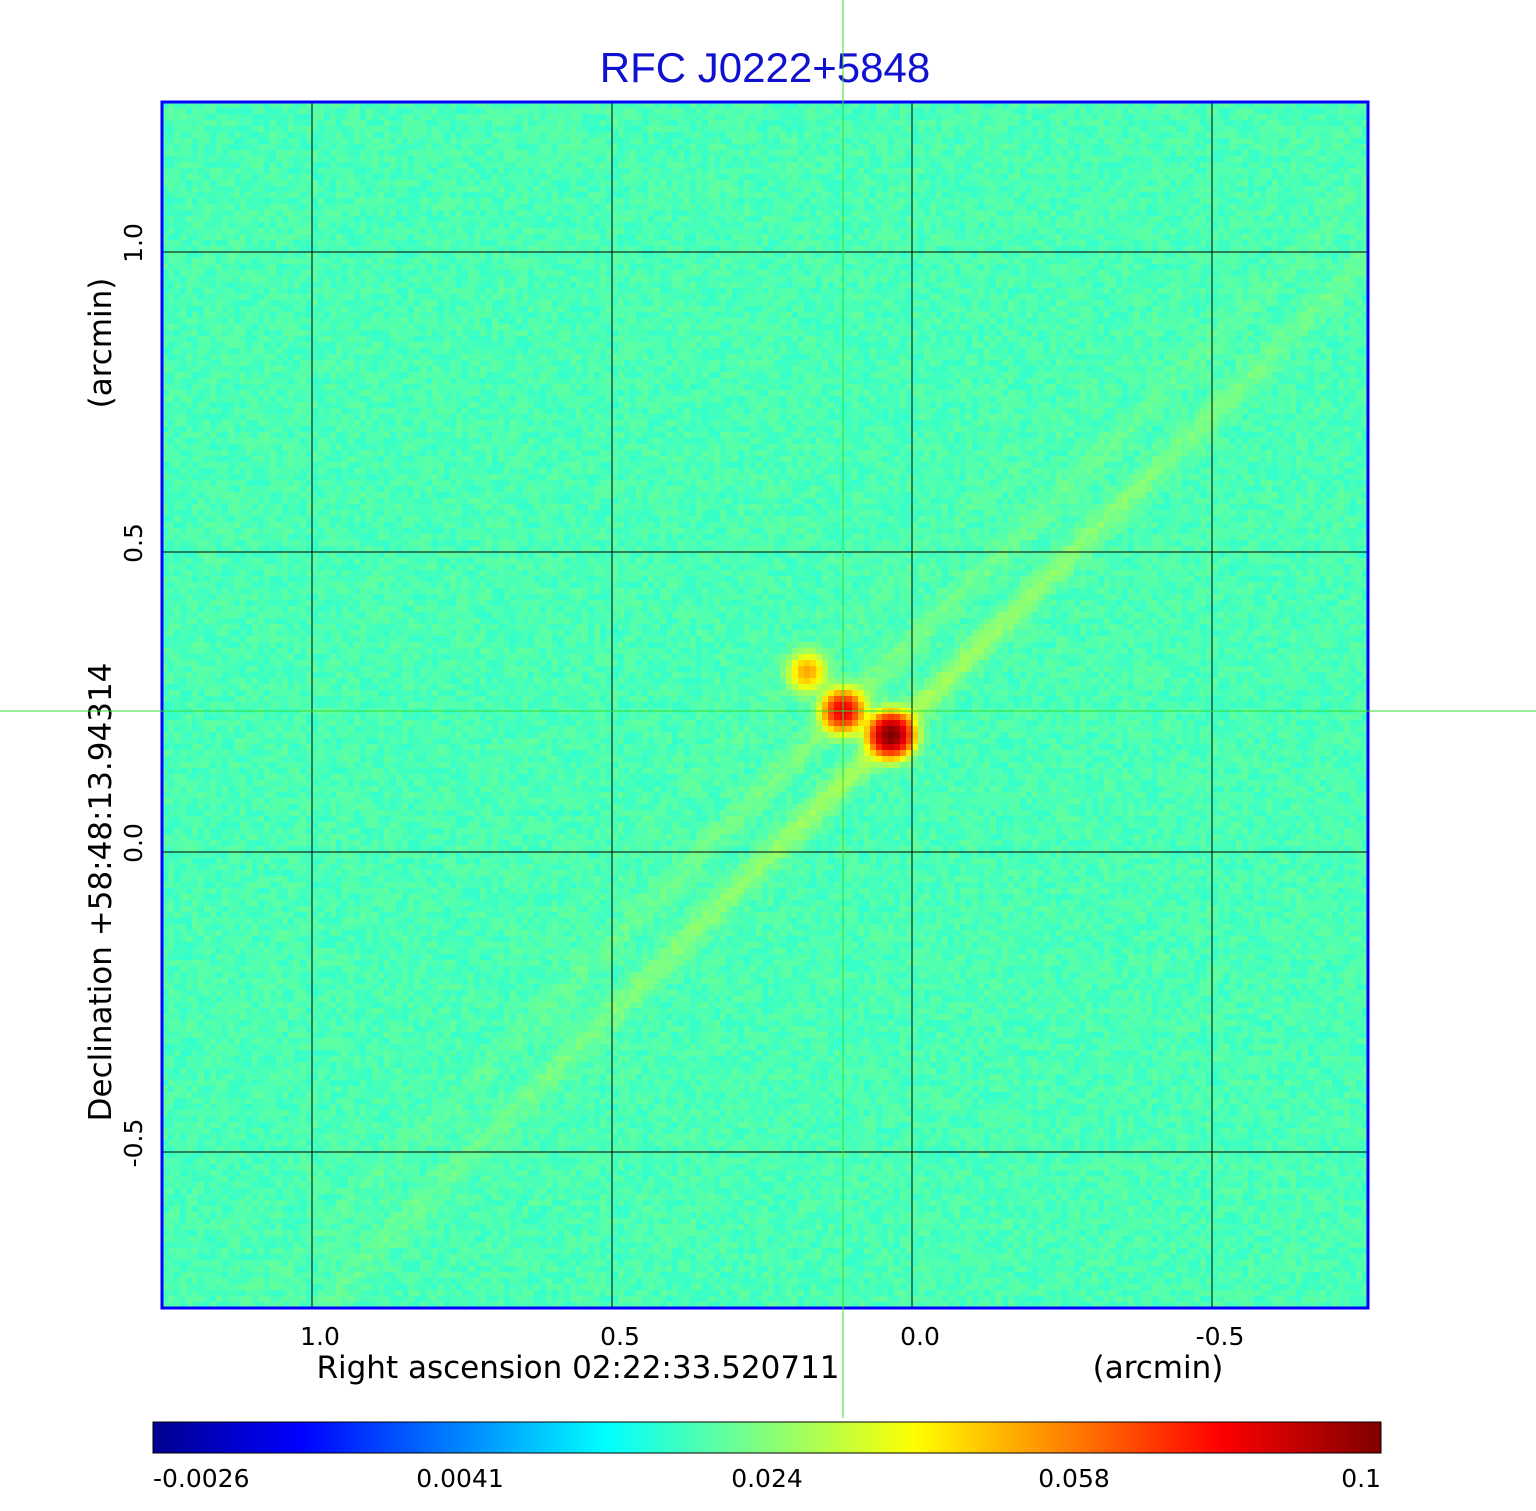 Image resolution: width=1536 pixels, height=1511 pixels. I want to click on colorbar-tick-label: 0.024, so click(767, 1478).